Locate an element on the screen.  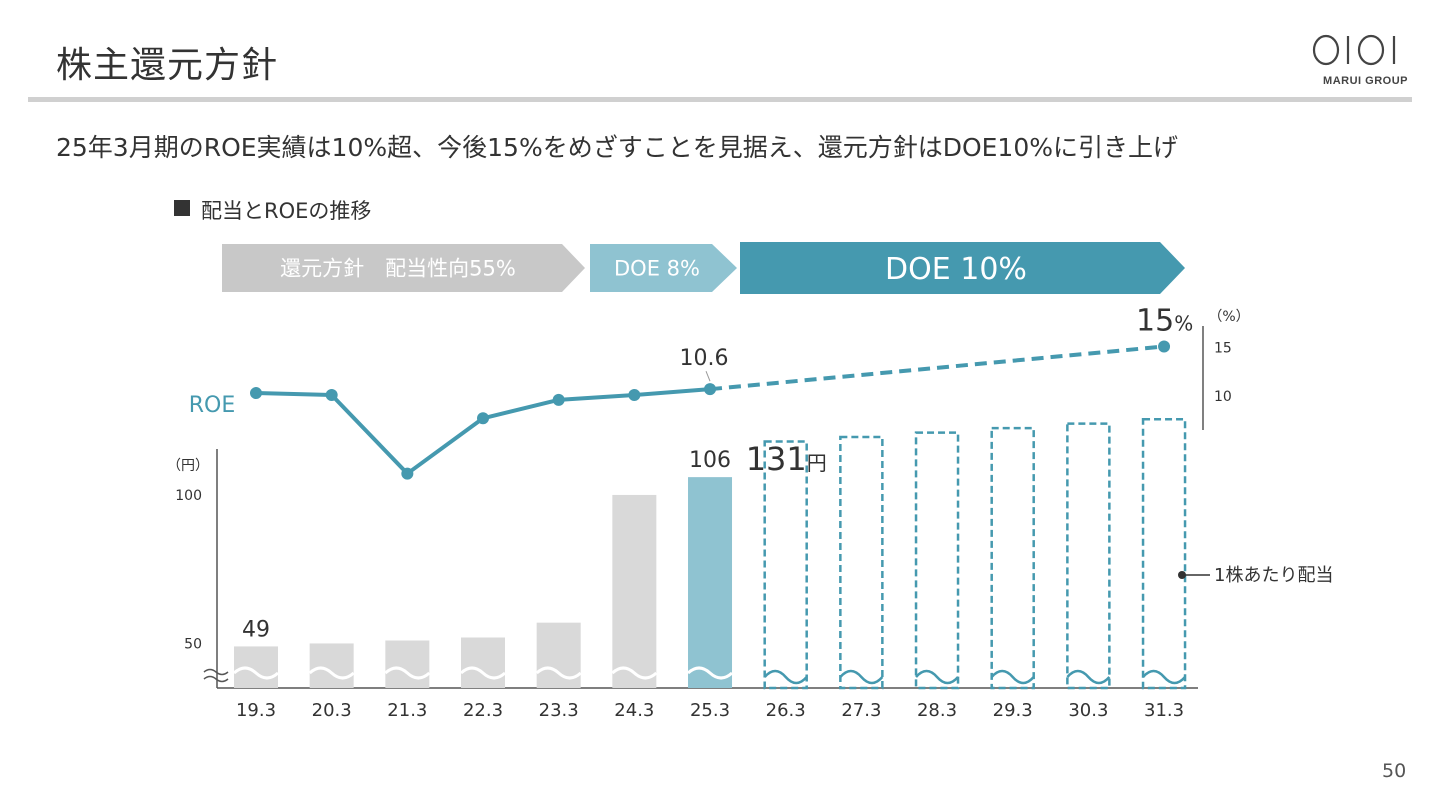
page-title: 株主還元方針 is located at coordinates (167, 65).